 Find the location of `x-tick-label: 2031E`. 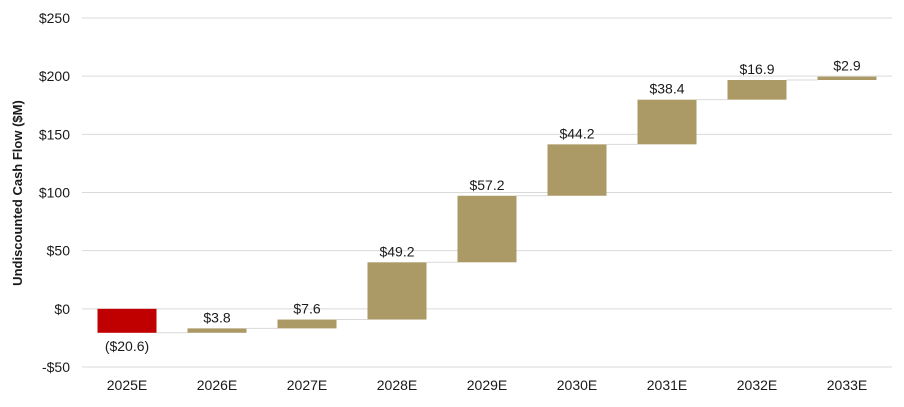

x-tick-label: 2031E is located at coordinates (667, 385).